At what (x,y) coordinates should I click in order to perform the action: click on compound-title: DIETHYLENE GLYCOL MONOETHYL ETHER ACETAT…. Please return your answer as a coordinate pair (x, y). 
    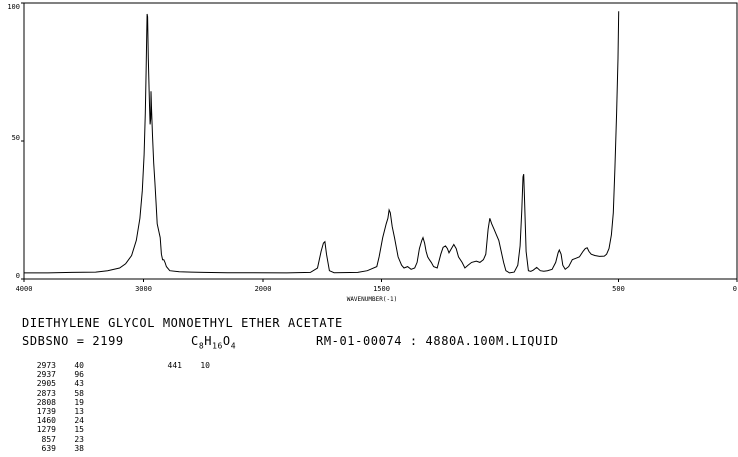
    Looking at the image, I should click on (182, 323).